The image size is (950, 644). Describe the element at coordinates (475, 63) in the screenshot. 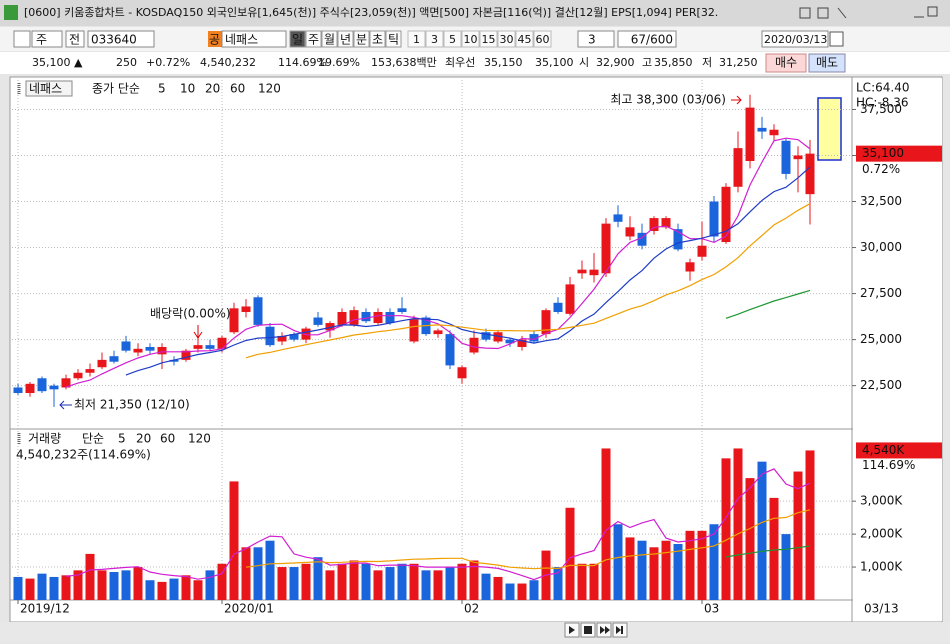

I see `quote-bg` at that location.